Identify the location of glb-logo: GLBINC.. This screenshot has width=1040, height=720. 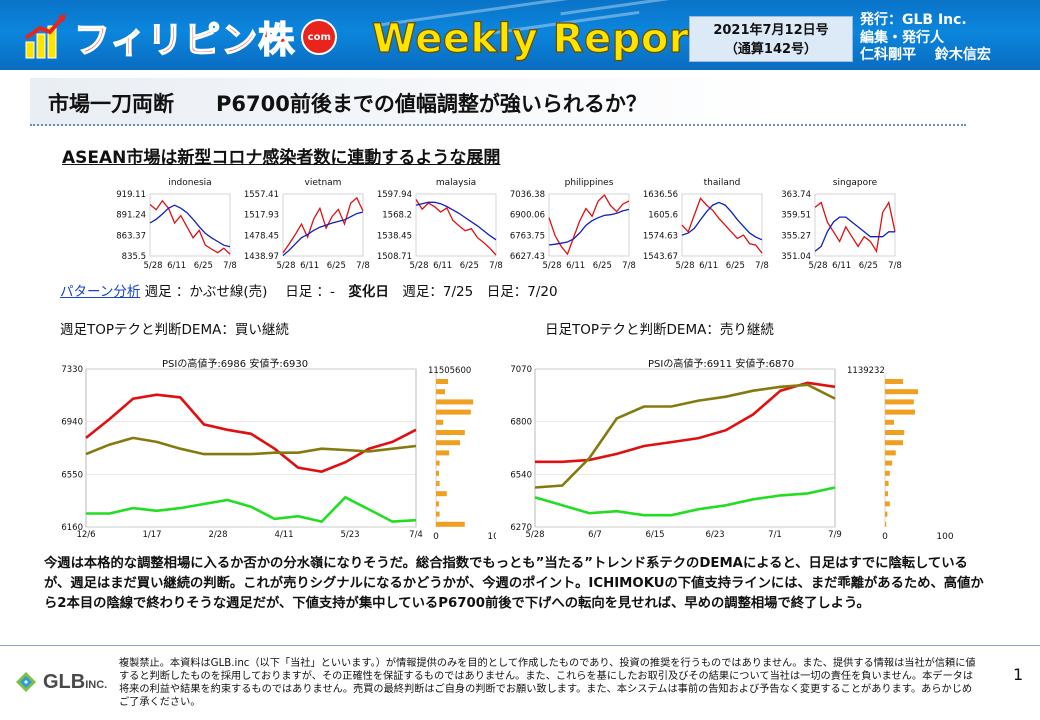
(60, 682).